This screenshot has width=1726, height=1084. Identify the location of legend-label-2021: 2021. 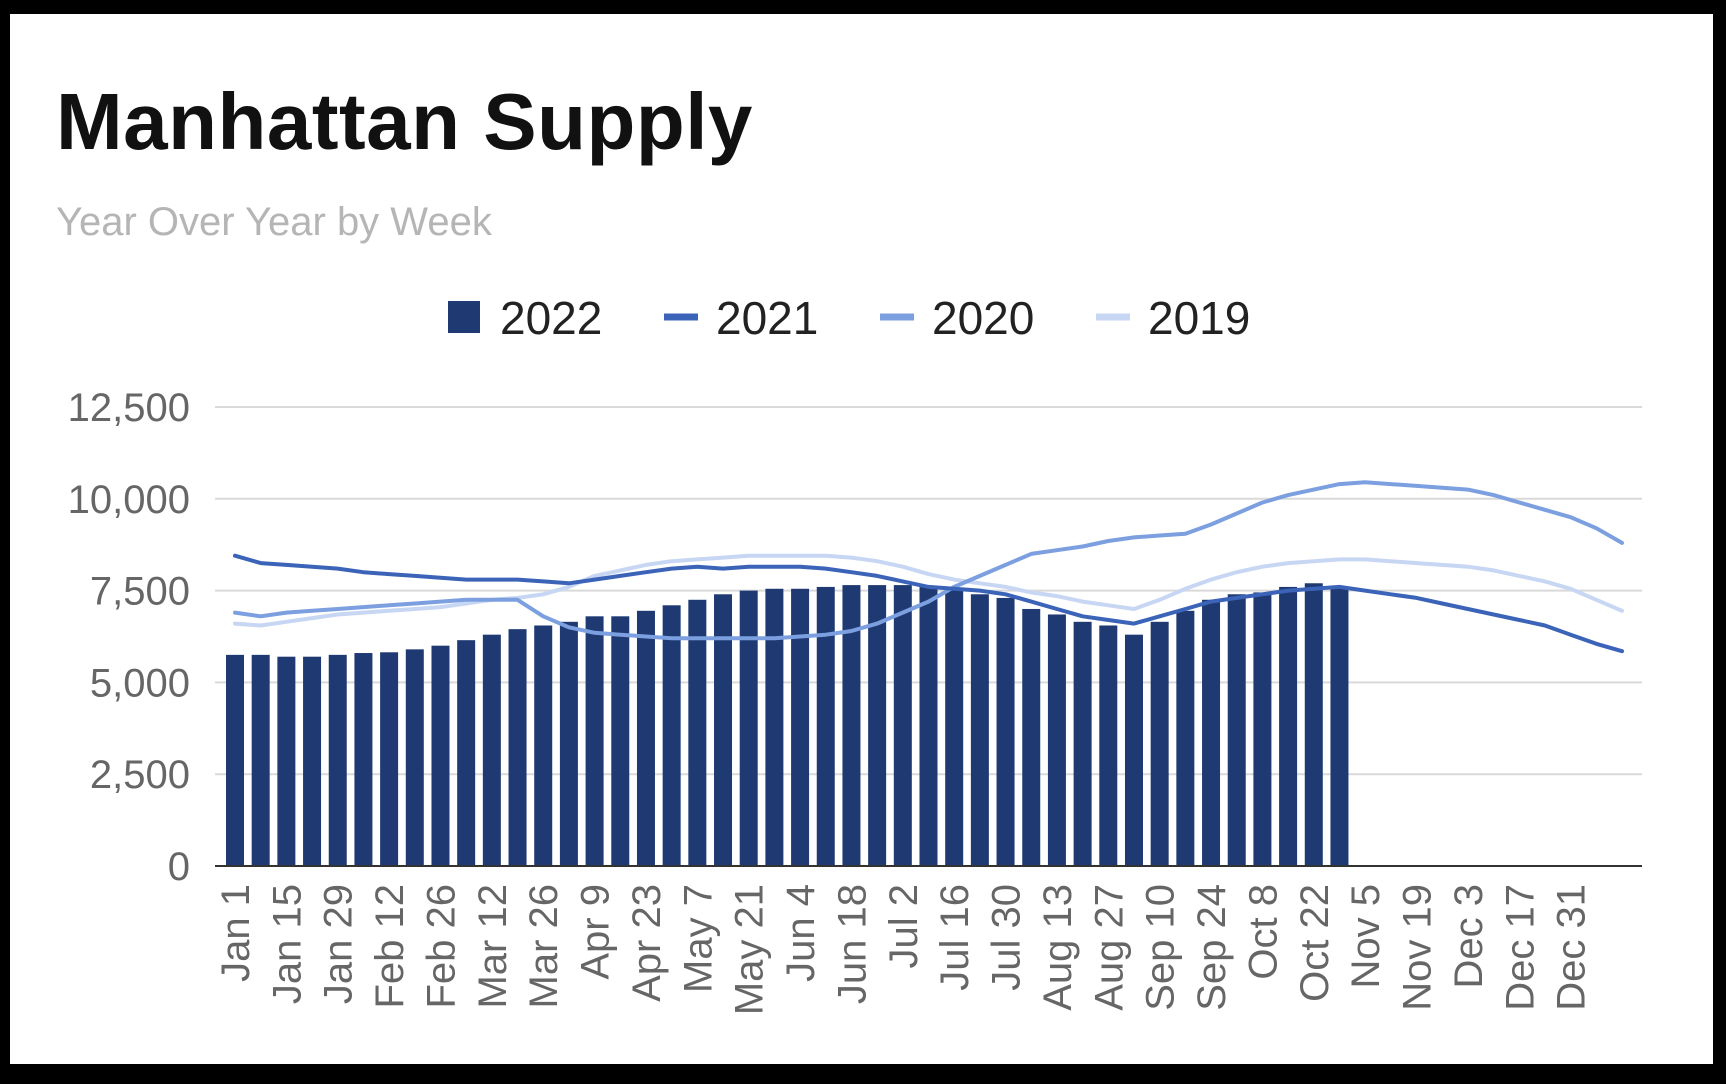
(767, 318).